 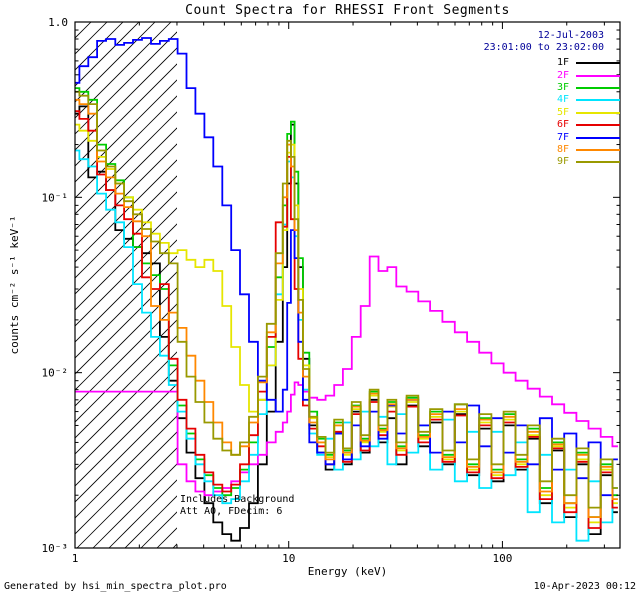 I want to click on footer-generated-by: Generated by hsi_min_spectra_plot.pro, so click(x=115, y=586).